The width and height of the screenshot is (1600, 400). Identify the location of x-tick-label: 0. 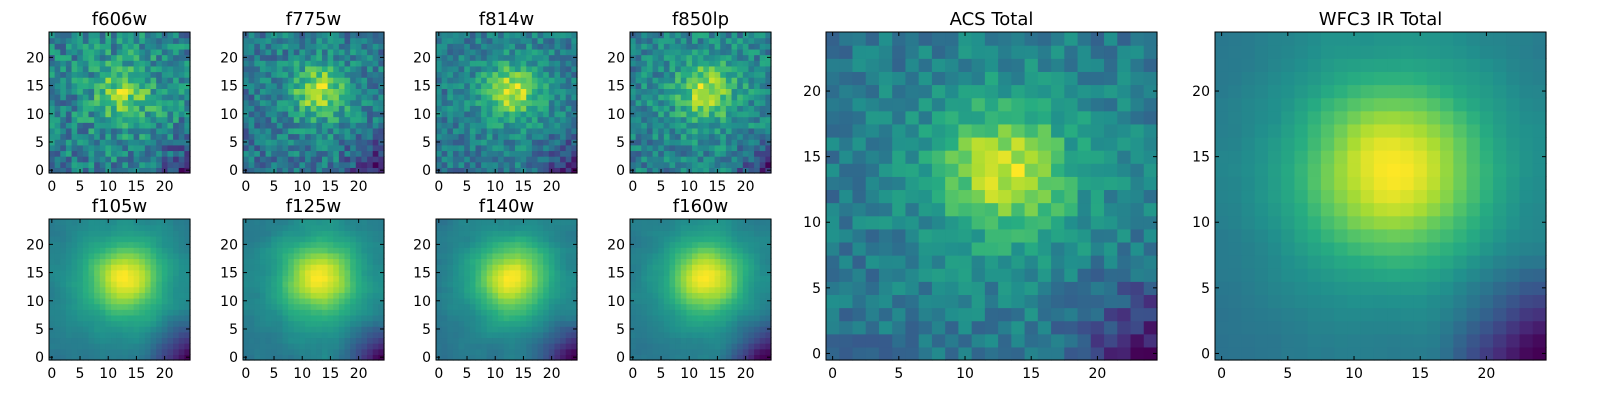
(245, 374).